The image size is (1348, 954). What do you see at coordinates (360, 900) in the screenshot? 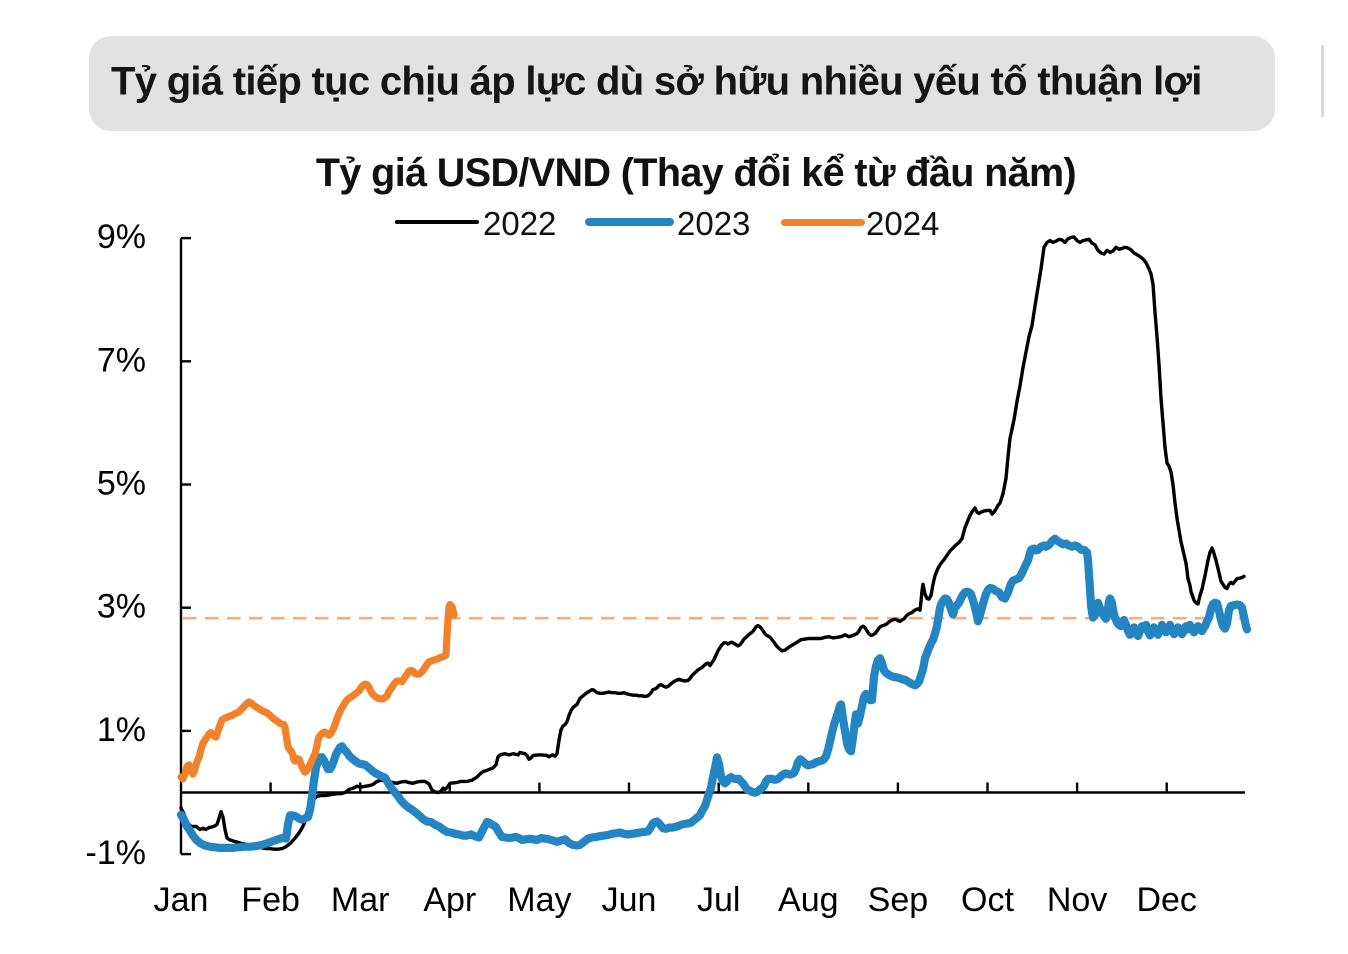
I see `svg-text: Mar` at bounding box center [360, 900].